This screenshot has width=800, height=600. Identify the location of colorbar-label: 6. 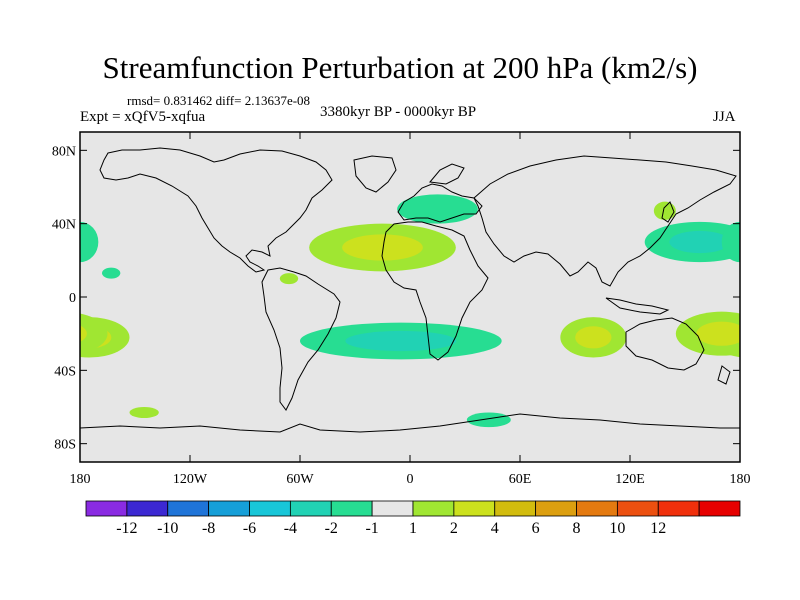
(536, 528).